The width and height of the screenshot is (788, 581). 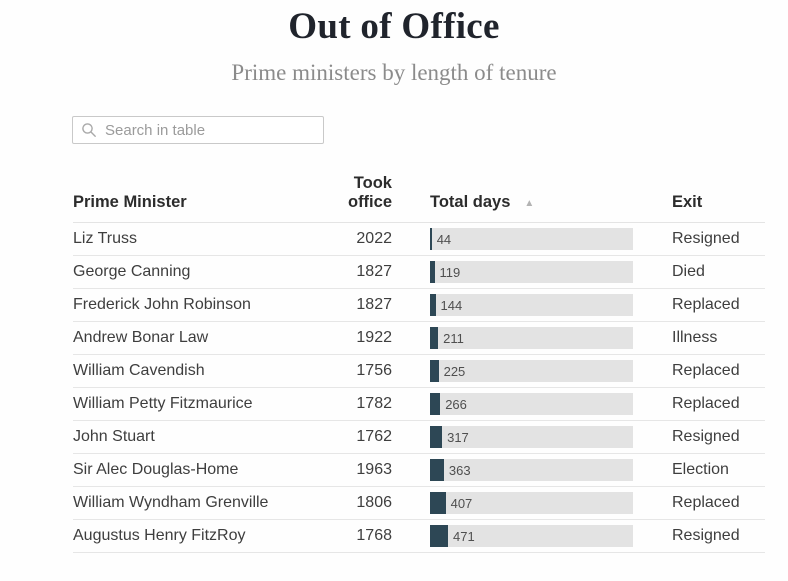 What do you see at coordinates (206, 470) in the screenshot?
I see `pm-name-cell: Sir Alec Douglas-Home` at bounding box center [206, 470].